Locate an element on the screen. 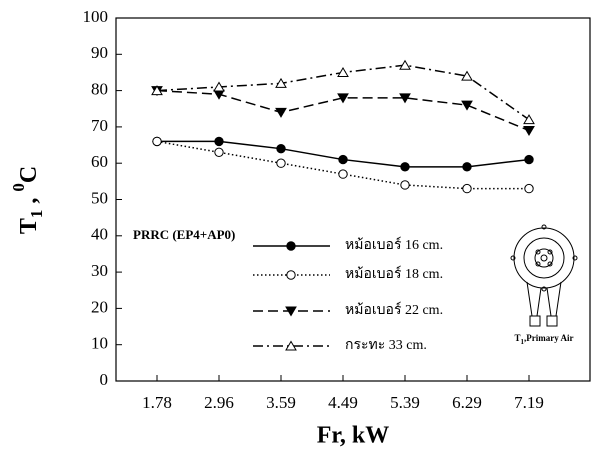  y-tick-label: 20 is located at coordinates (99, 306).